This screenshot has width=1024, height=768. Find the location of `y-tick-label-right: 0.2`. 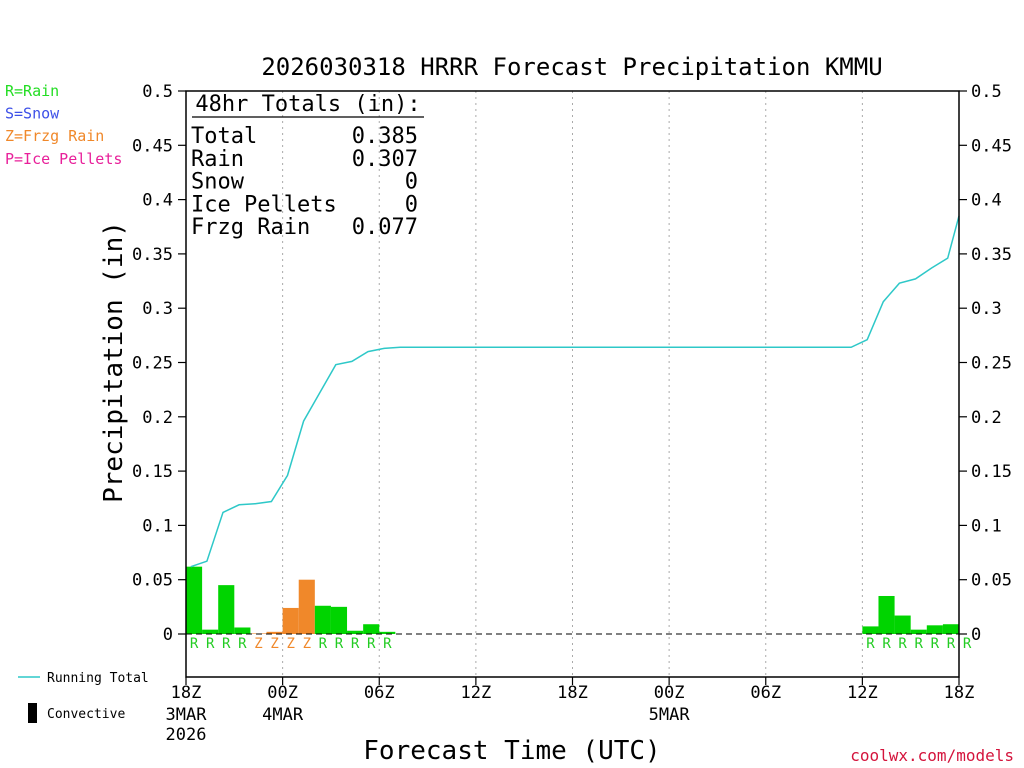

y-tick-label-right: 0.2 is located at coordinates (986, 418).